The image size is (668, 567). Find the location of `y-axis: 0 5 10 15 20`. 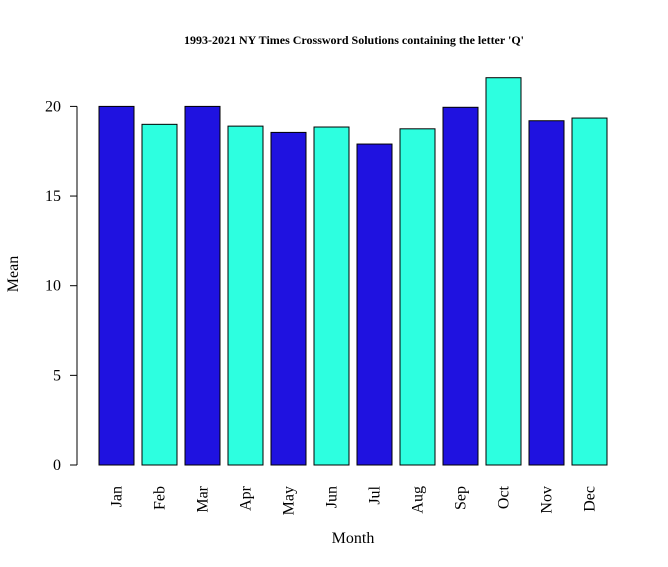

y-axis: 0 5 10 15 20 is located at coordinates (61, 286).